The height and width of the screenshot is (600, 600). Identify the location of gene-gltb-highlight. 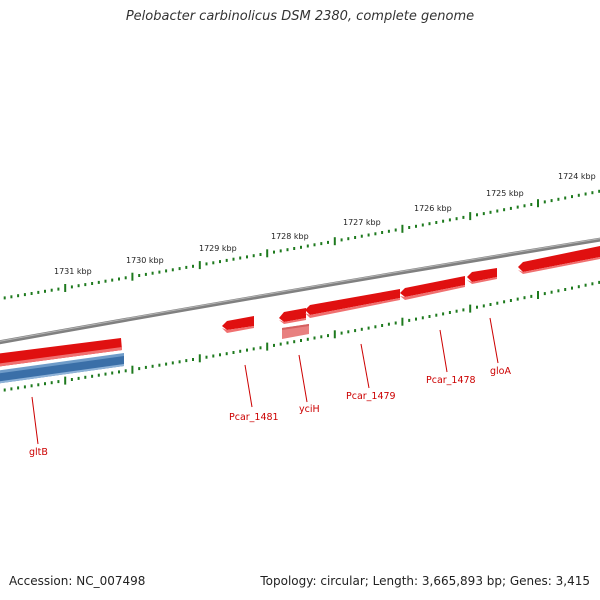
(62, 363).